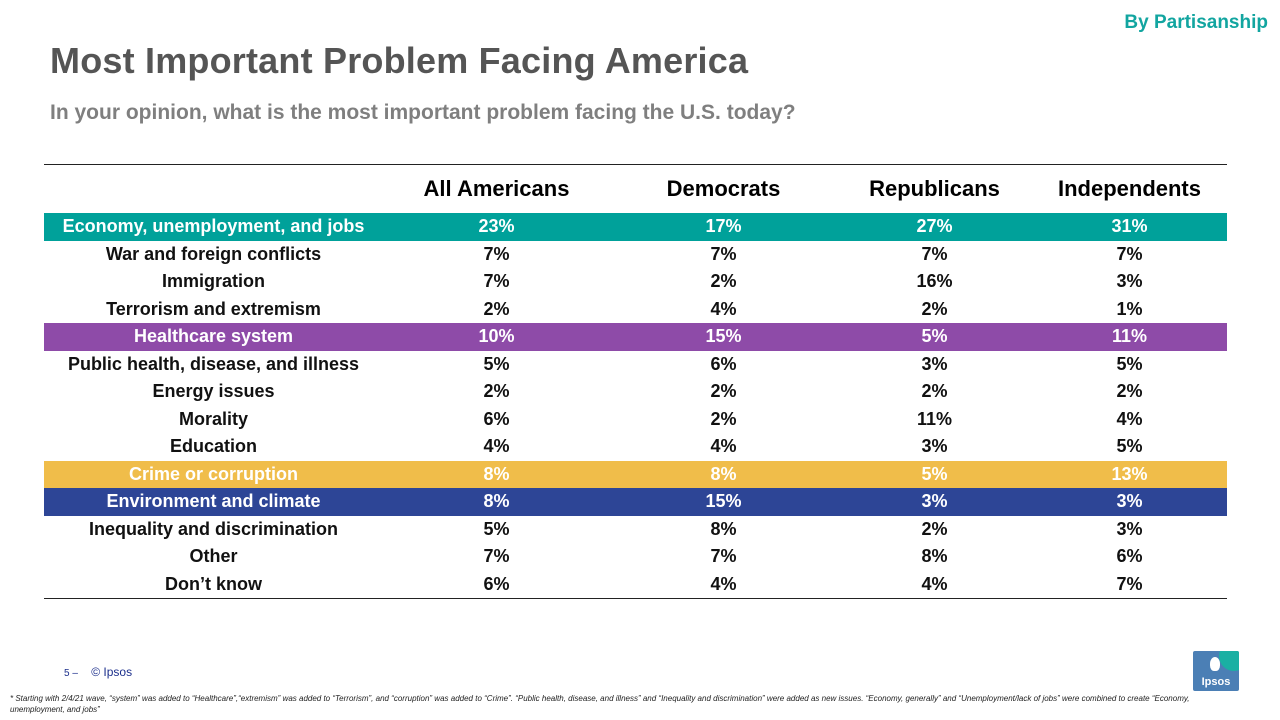 The height and width of the screenshot is (720, 1280). Describe the element at coordinates (213, 583) in the screenshot. I see `row-label: Don’t know` at that location.